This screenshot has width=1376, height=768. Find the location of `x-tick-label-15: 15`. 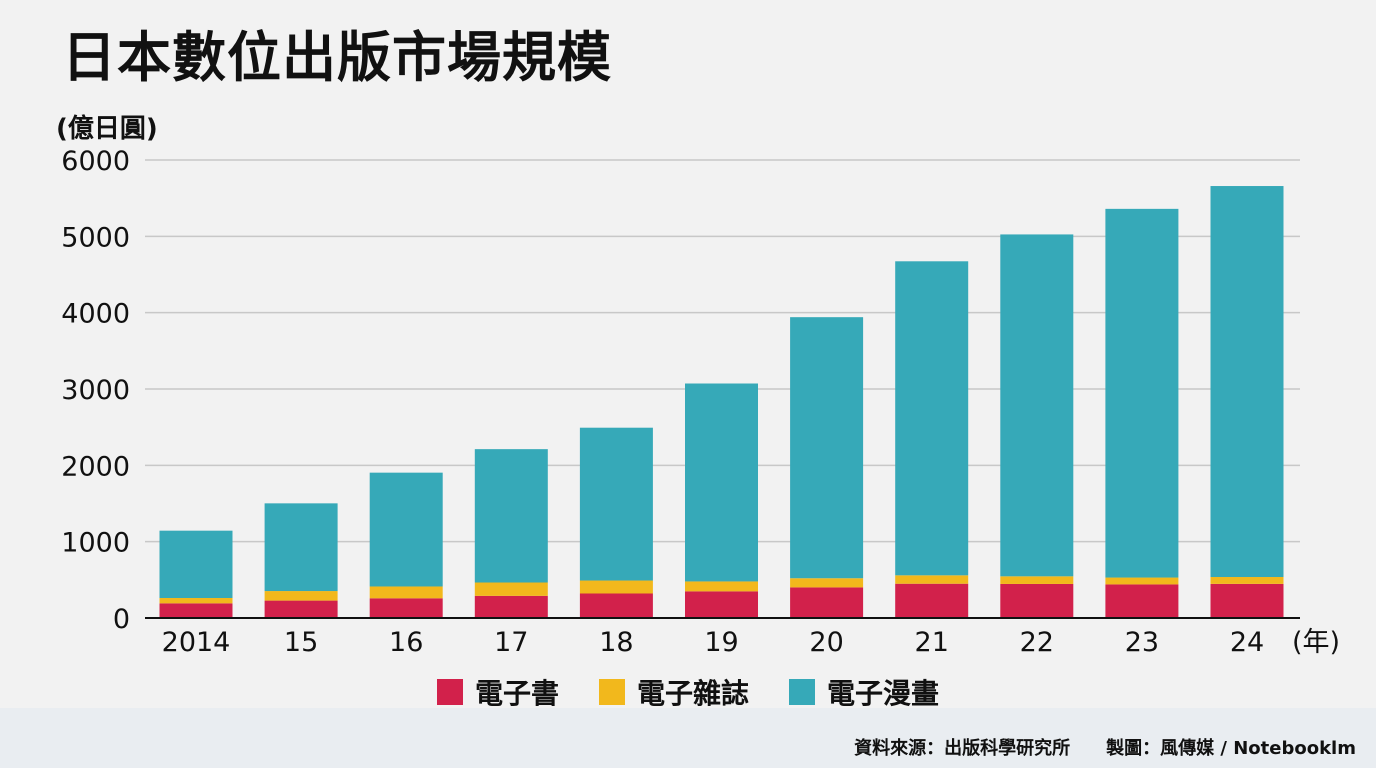

x-tick-label-15: 15 is located at coordinates (301, 642).